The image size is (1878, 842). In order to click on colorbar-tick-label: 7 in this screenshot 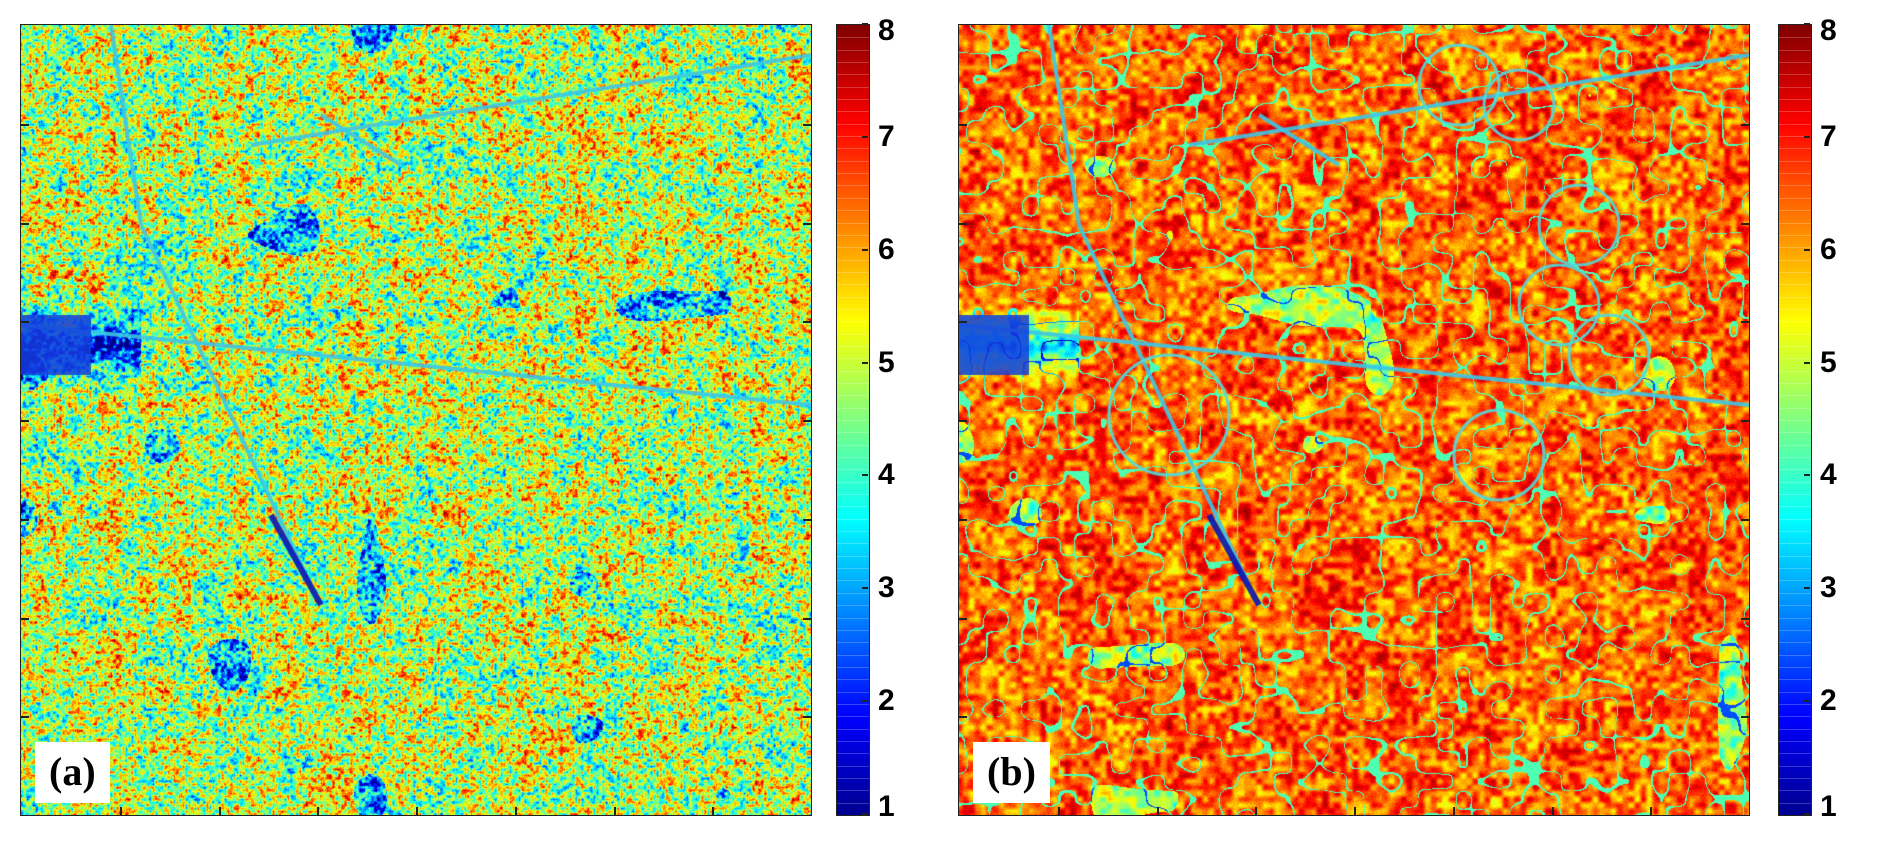, I will do `click(886, 136)`.